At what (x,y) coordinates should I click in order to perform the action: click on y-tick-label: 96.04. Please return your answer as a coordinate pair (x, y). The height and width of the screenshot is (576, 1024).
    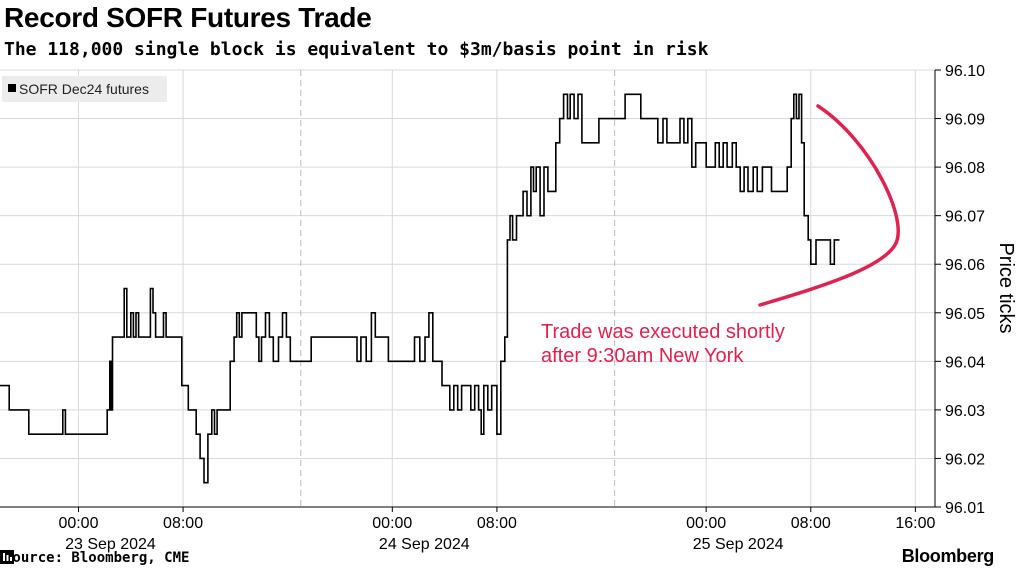
    Looking at the image, I should click on (965, 362).